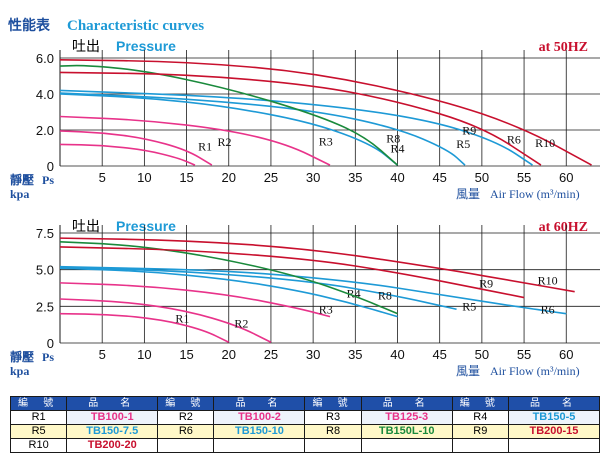 This screenshot has width=609, height=463. I want to click on legend-code: R9, so click(480, 431).